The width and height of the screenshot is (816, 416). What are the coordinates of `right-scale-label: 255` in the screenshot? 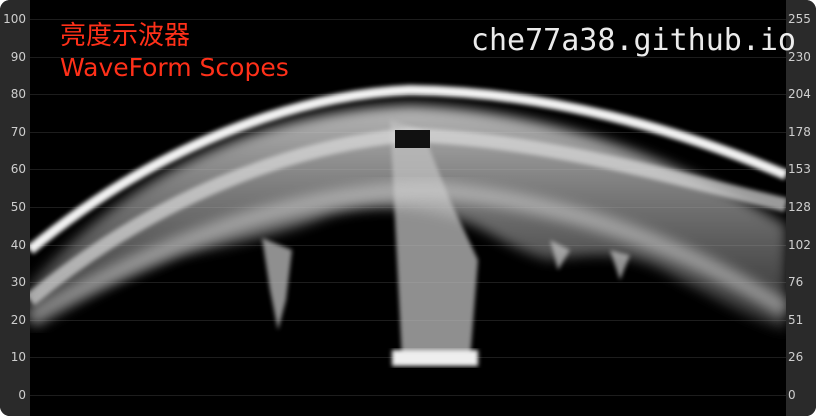 It's located at (799, 19).